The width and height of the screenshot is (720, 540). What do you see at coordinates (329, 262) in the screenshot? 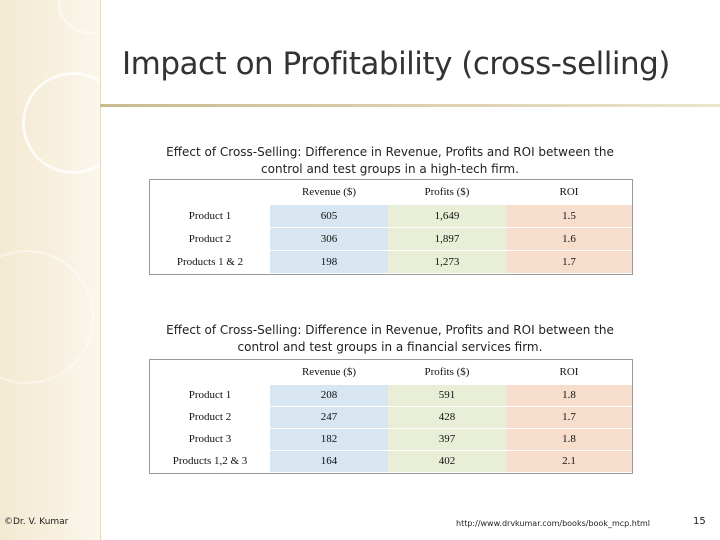
I see `revenue-cell: 198` at bounding box center [329, 262].